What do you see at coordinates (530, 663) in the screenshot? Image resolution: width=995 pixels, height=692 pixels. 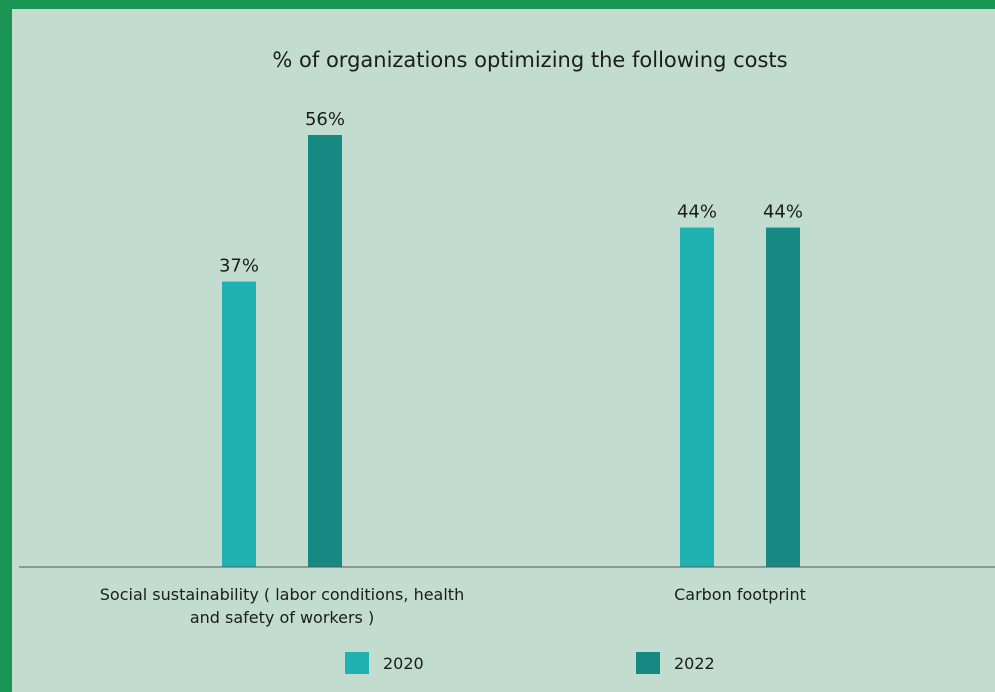 I see `legend: 2020 2022` at bounding box center [530, 663].